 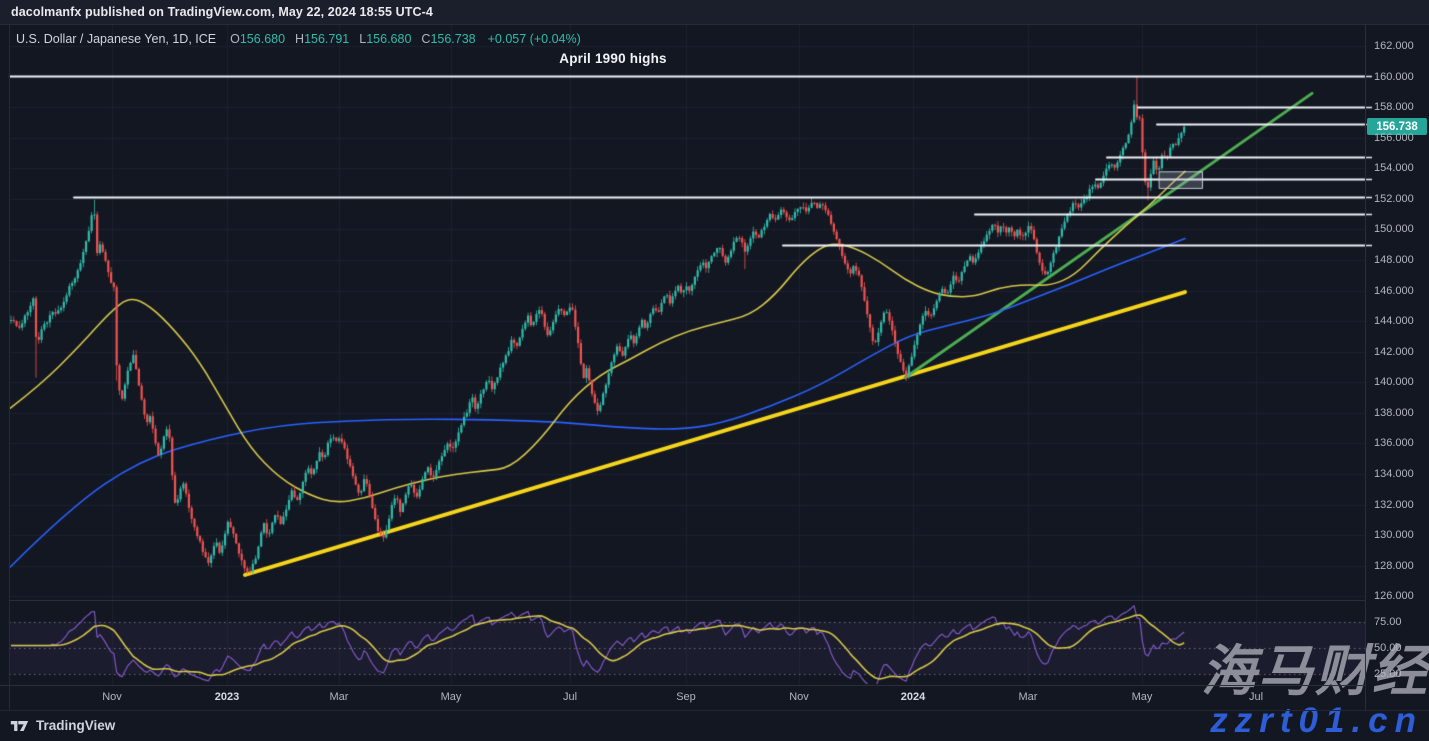 What do you see at coordinates (1394, 504) in the screenshot?
I see `price-axis-label: 132.000` at bounding box center [1394, 504].